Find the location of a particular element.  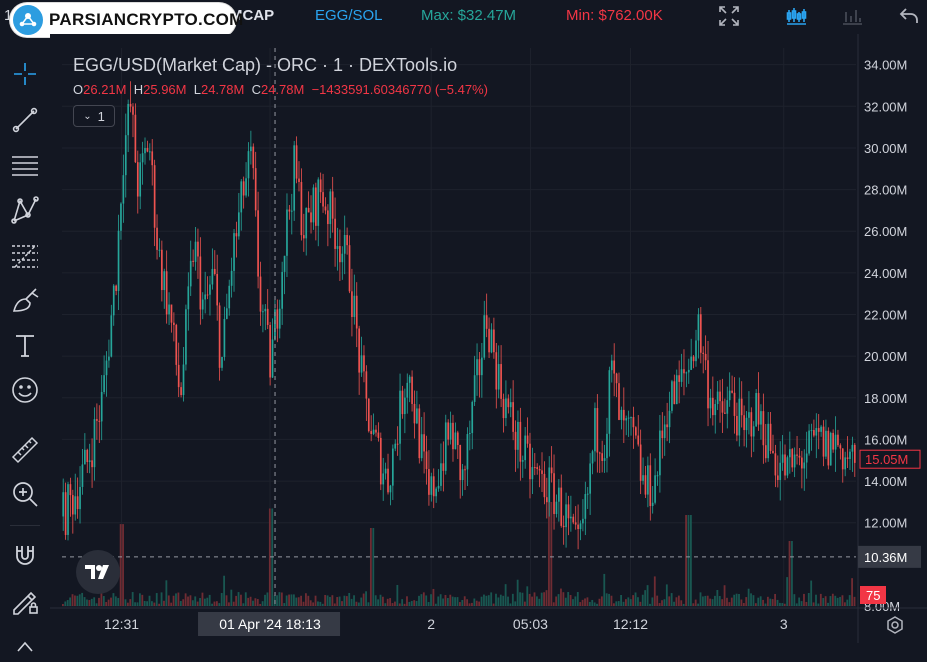

zoom-in-icon is located at coordinates (25, 494).